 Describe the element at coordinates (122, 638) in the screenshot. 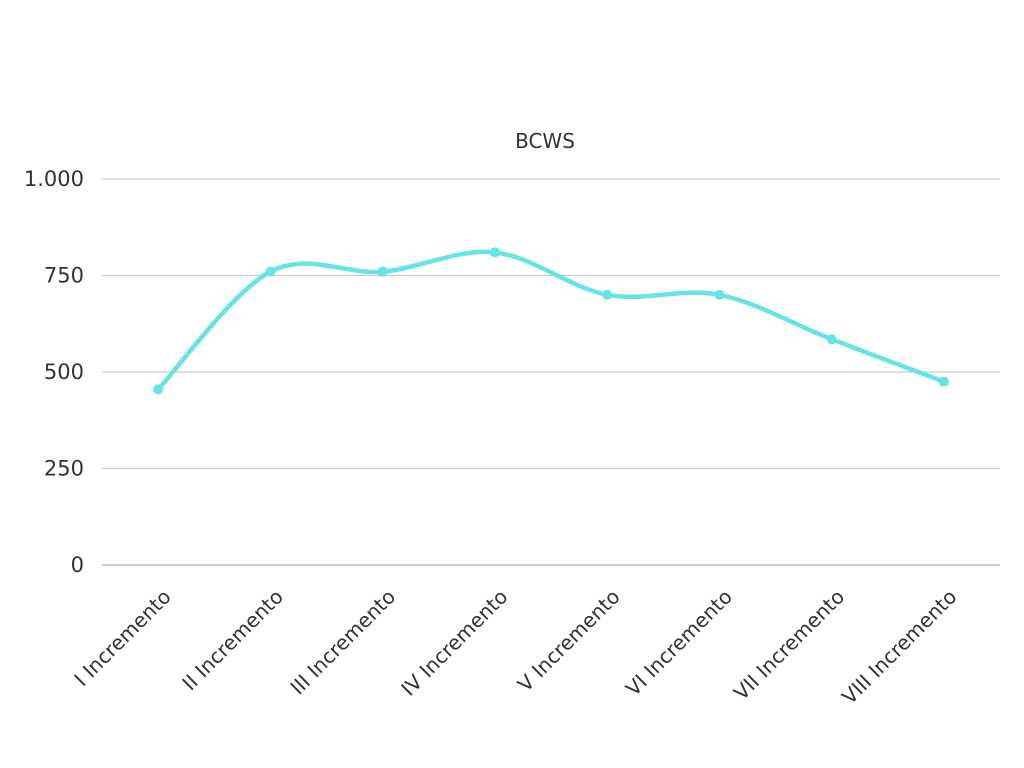

I see `x-tick-label: I Incremento` at that location.